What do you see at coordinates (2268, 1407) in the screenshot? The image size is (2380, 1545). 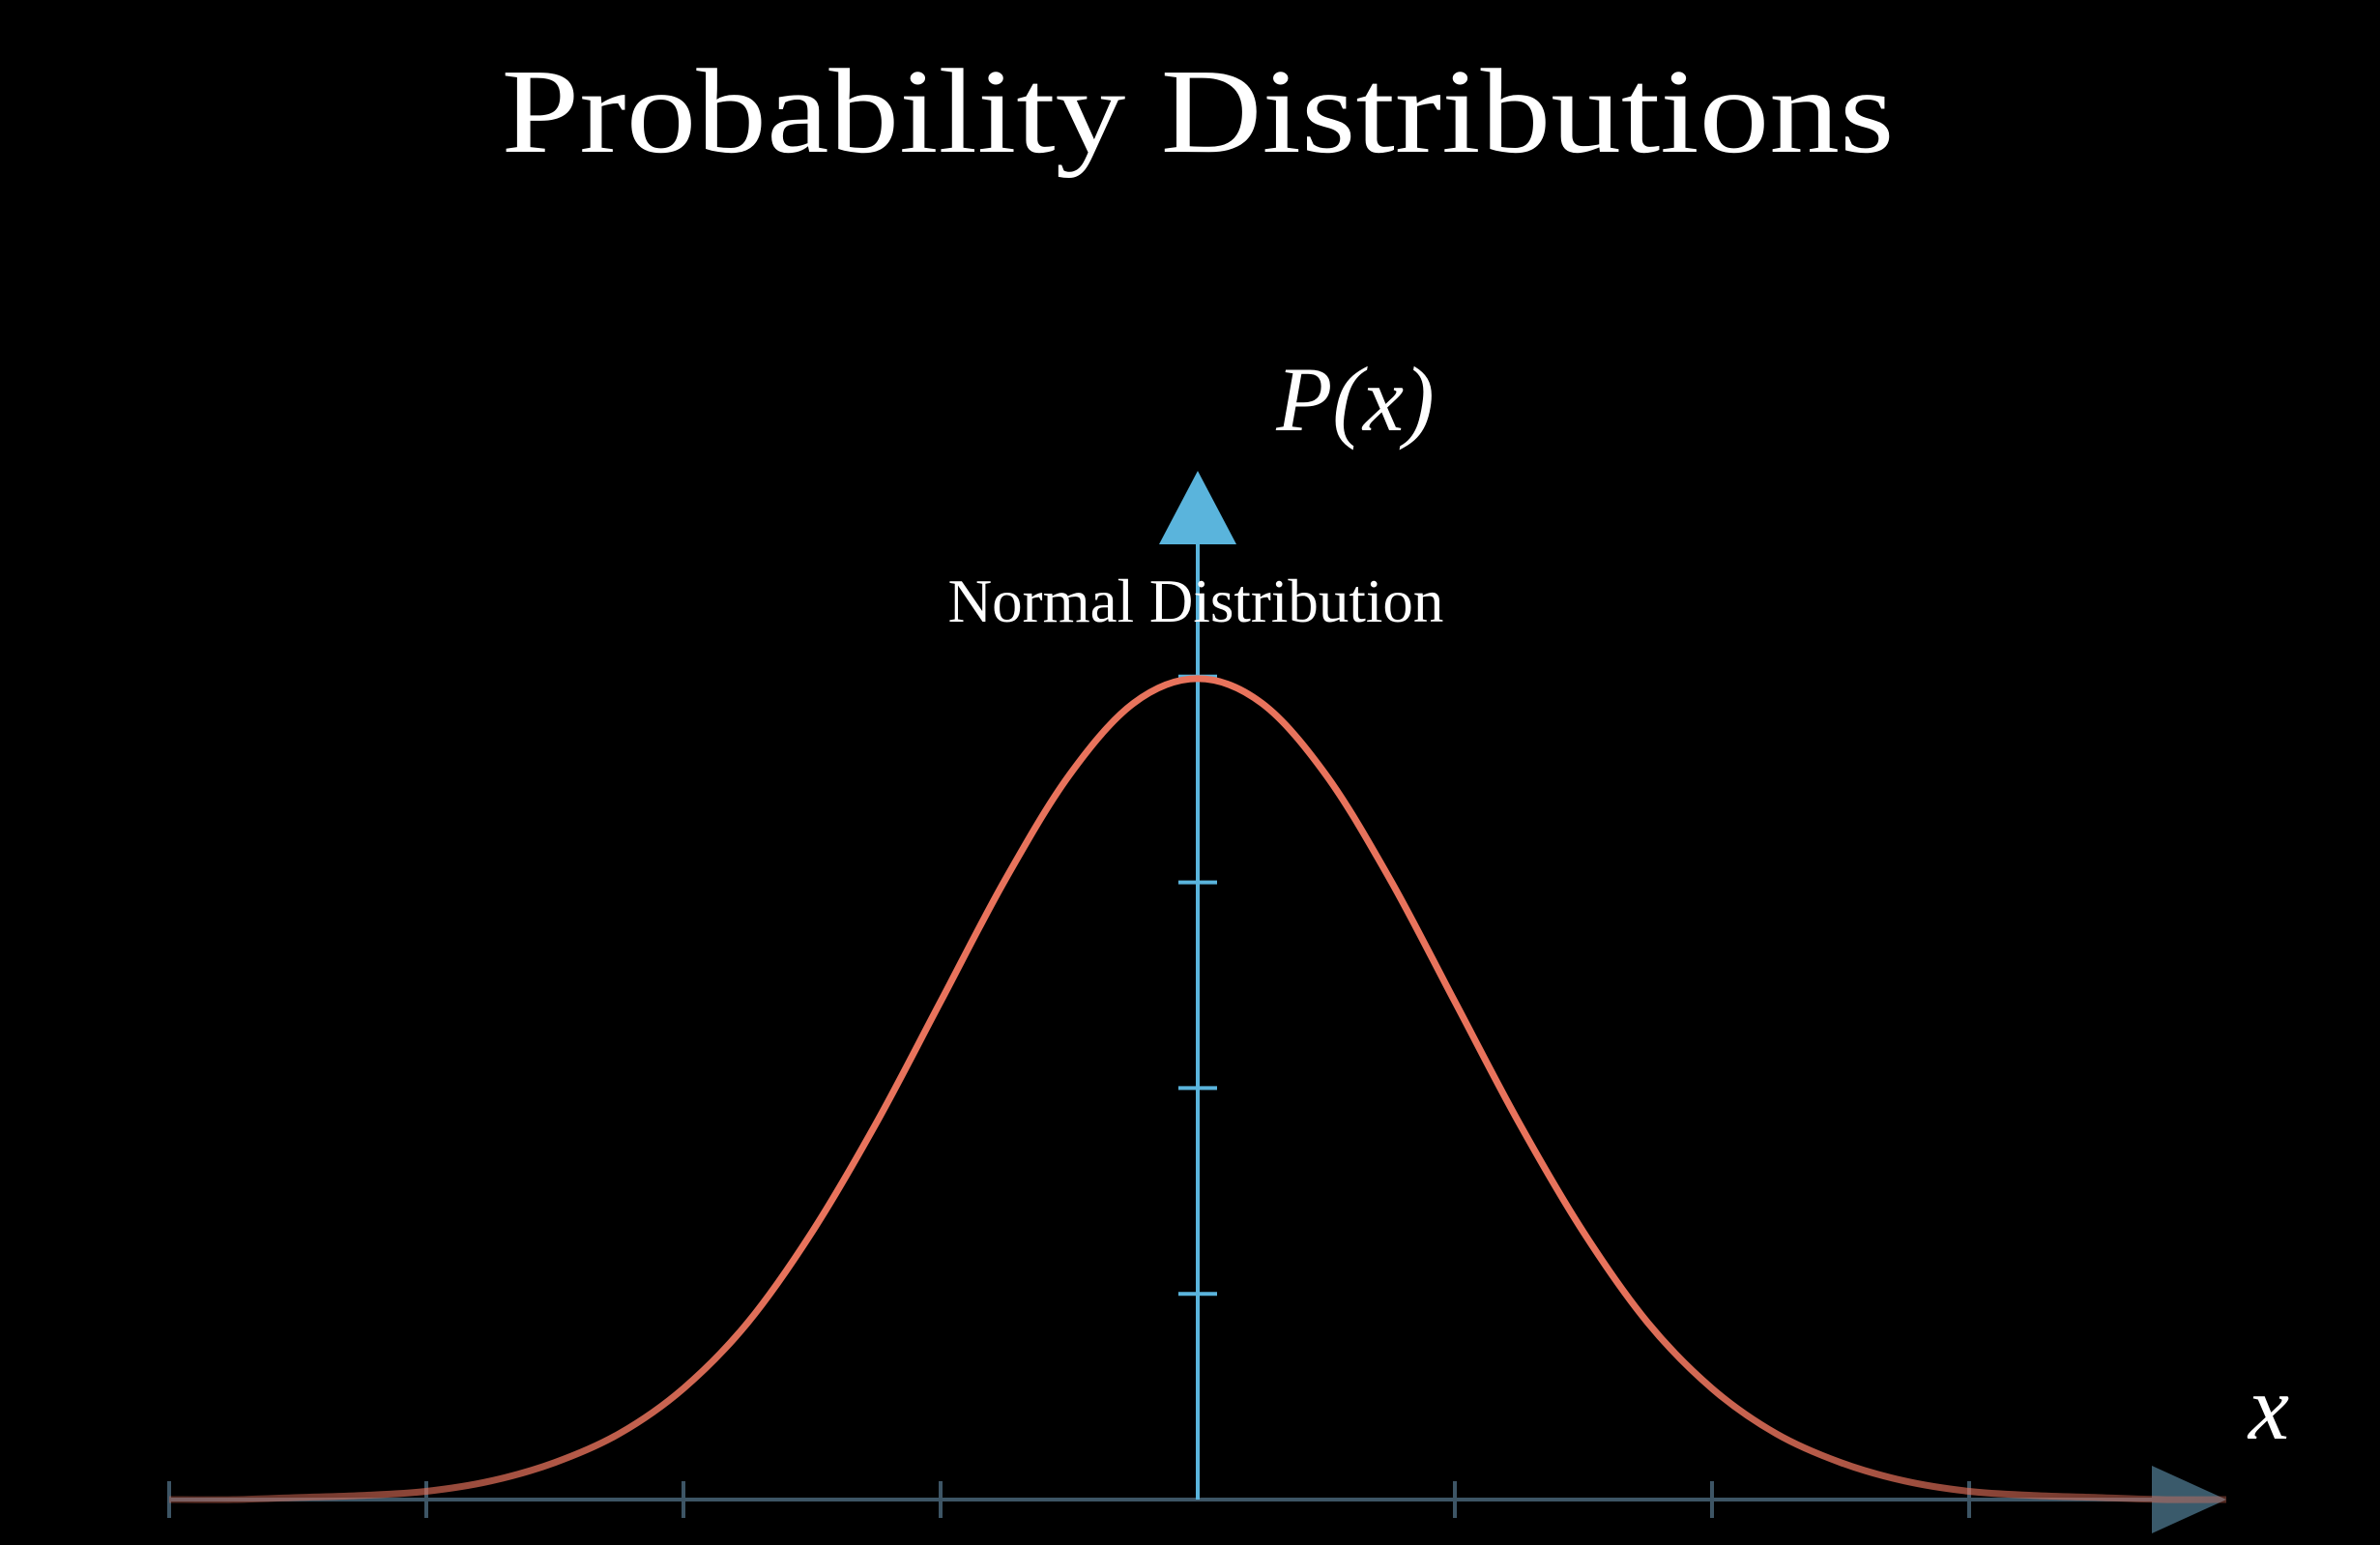 I see `x-axis-label: x` at bounding box center [2268, 1407].